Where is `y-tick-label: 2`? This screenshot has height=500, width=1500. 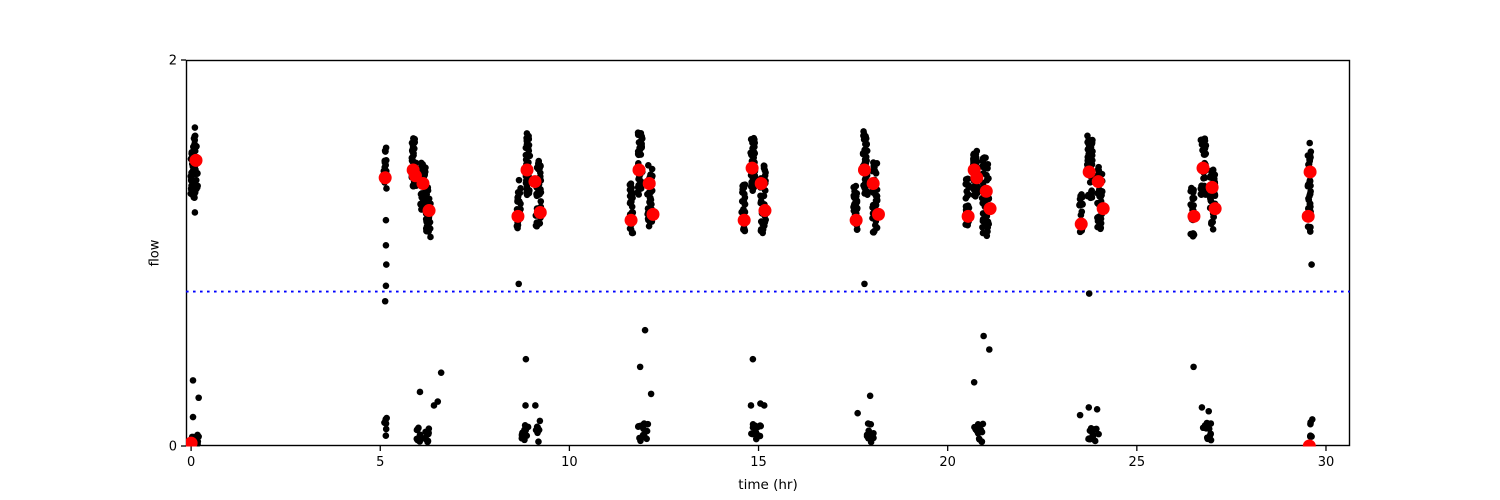
y-tick-label: 2 is located at coordinates (173, 61).